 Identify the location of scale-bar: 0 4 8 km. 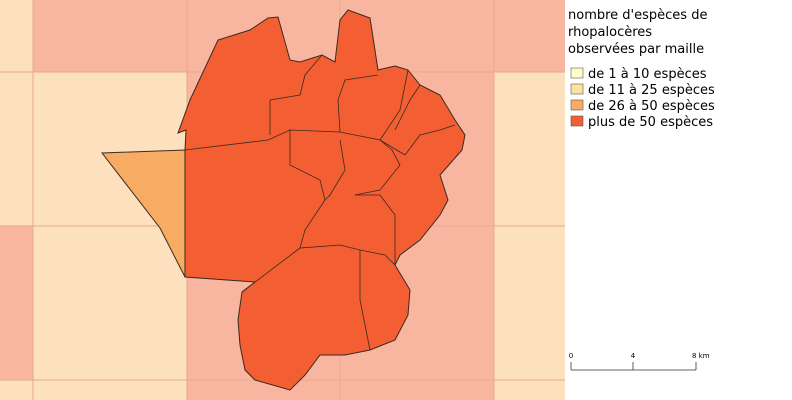
(639, 361).